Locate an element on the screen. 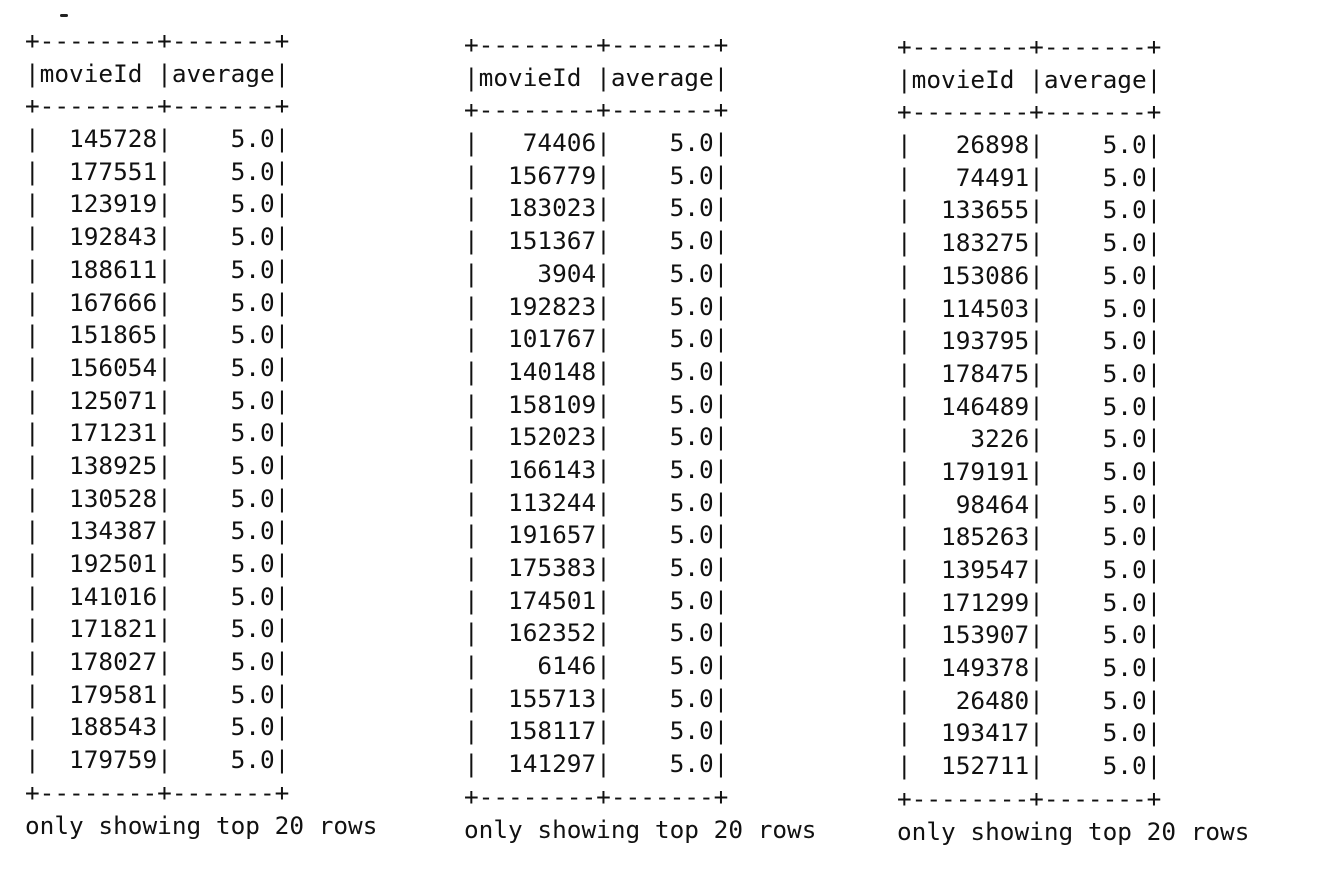 Image resolution: width=1320 pixels, height=878 pixels. table-row: | 146489| 5.0| is located at coordinates (1029, 406).